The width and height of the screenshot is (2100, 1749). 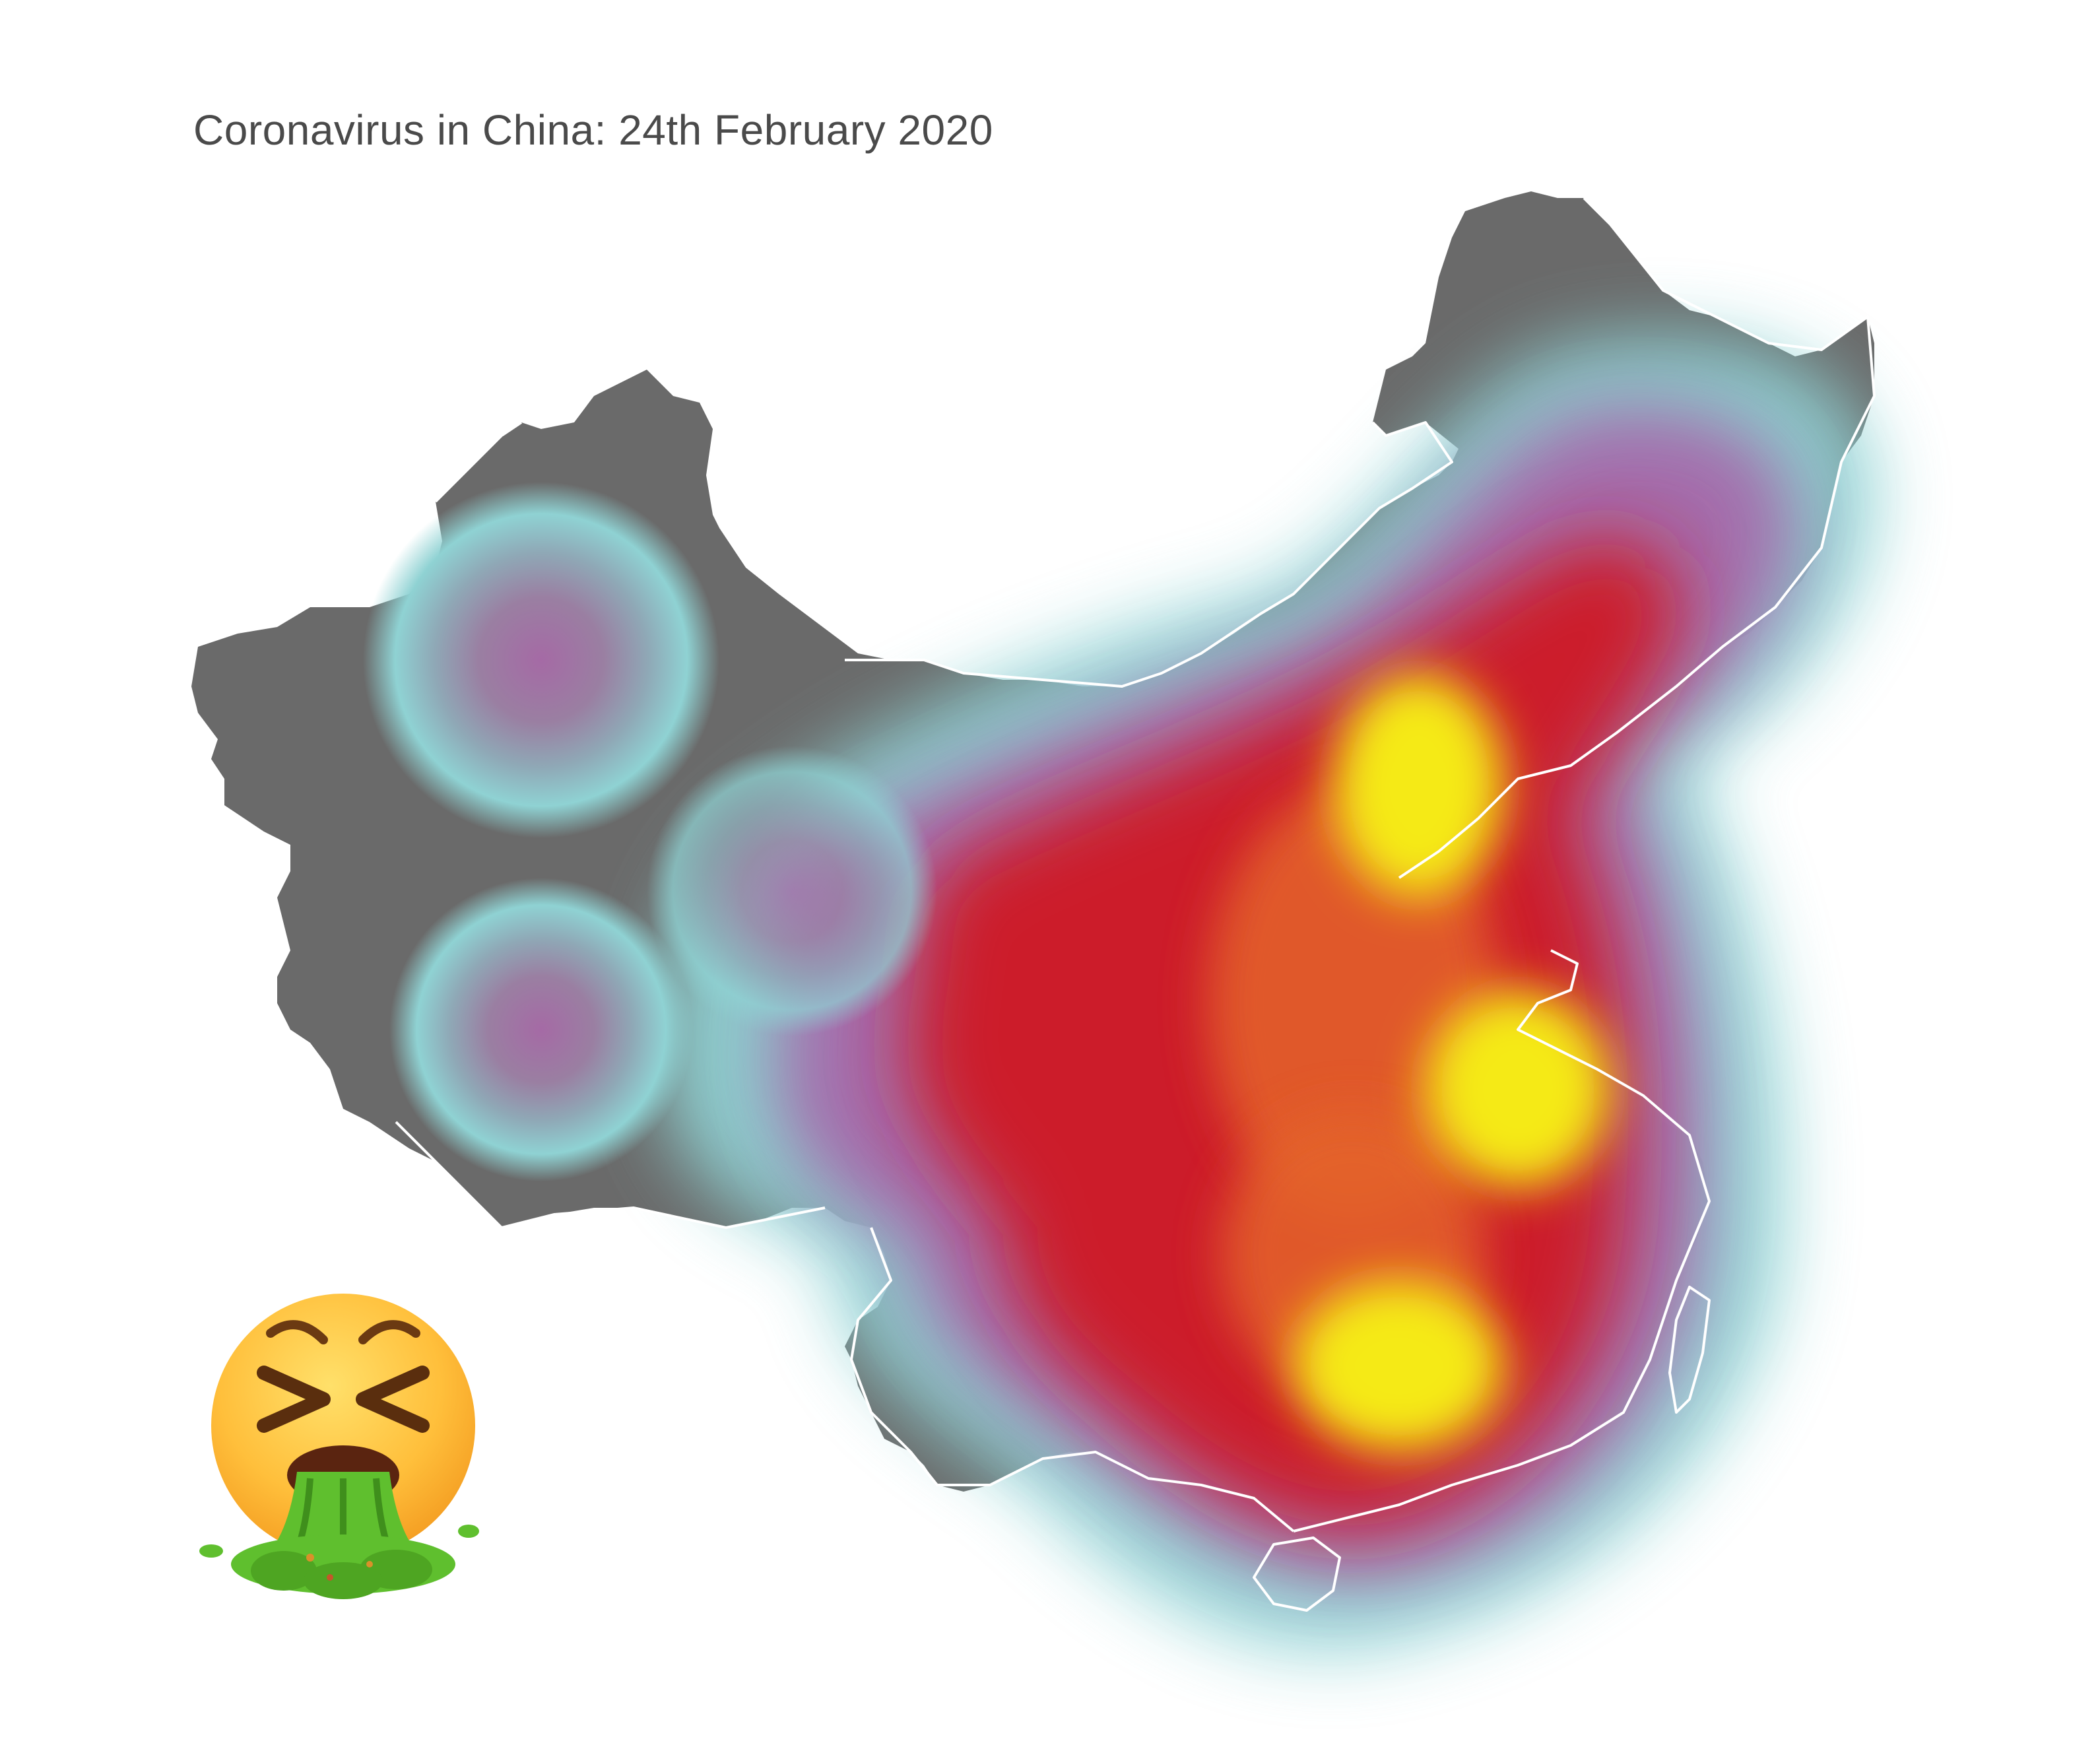 What do you see at coordinates (339, 1446) in the screenshot?
I see `face-vomiting-icon` at bounding box center [339, 1446].